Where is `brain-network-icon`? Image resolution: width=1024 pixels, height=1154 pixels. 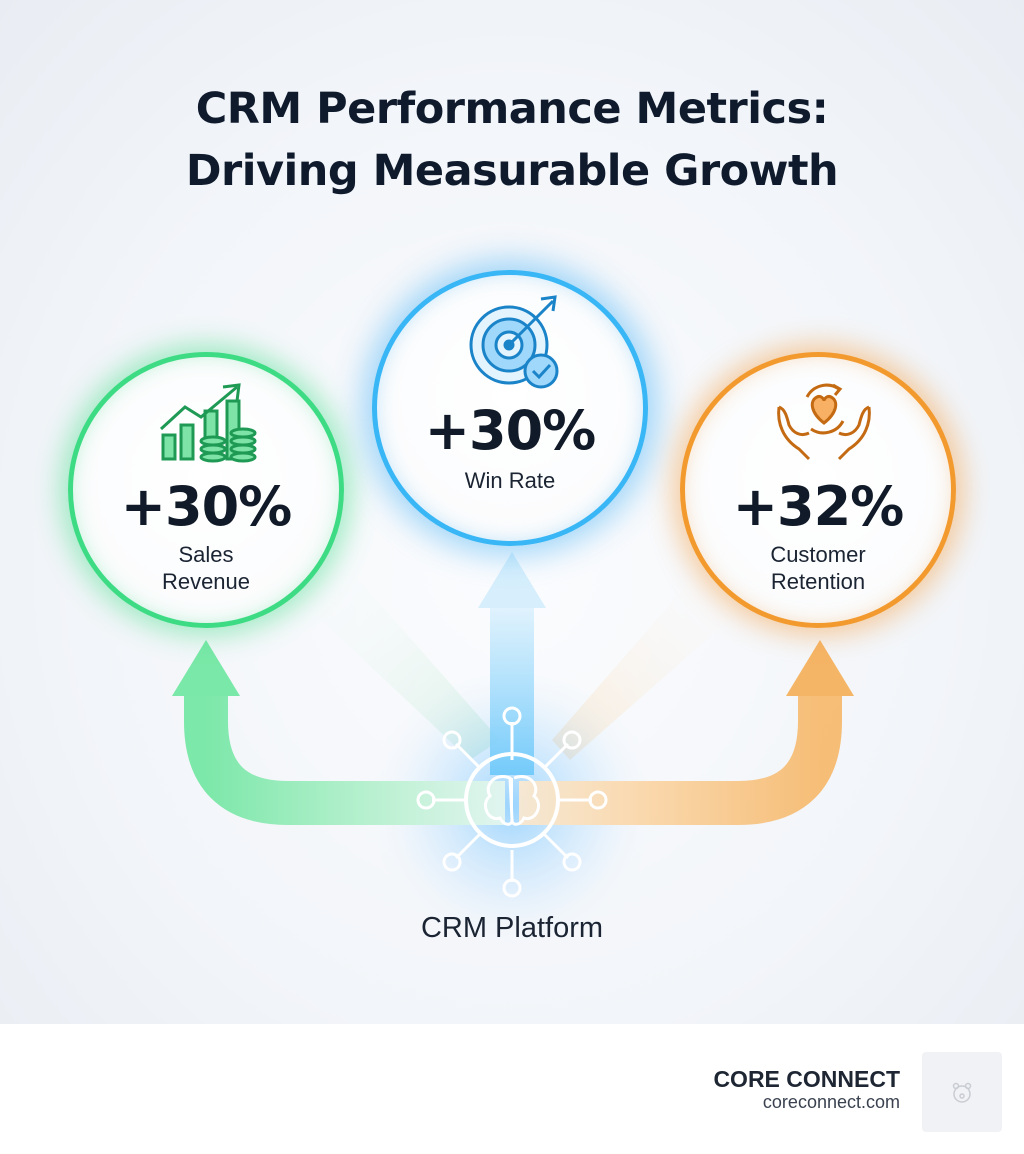
brain-network-icon is located at coordinates (512, 802).